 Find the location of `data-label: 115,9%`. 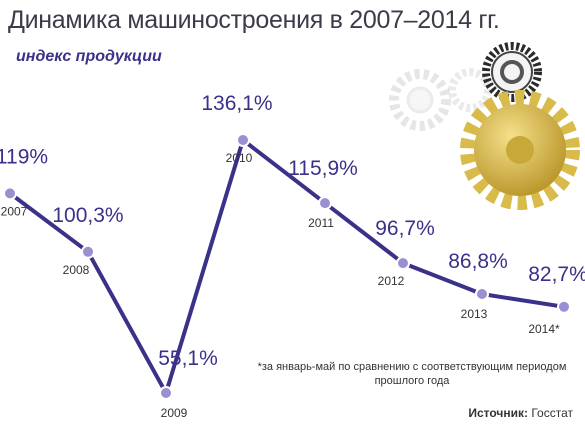

data-label: 115,9% is located at coordinates (323, 168).